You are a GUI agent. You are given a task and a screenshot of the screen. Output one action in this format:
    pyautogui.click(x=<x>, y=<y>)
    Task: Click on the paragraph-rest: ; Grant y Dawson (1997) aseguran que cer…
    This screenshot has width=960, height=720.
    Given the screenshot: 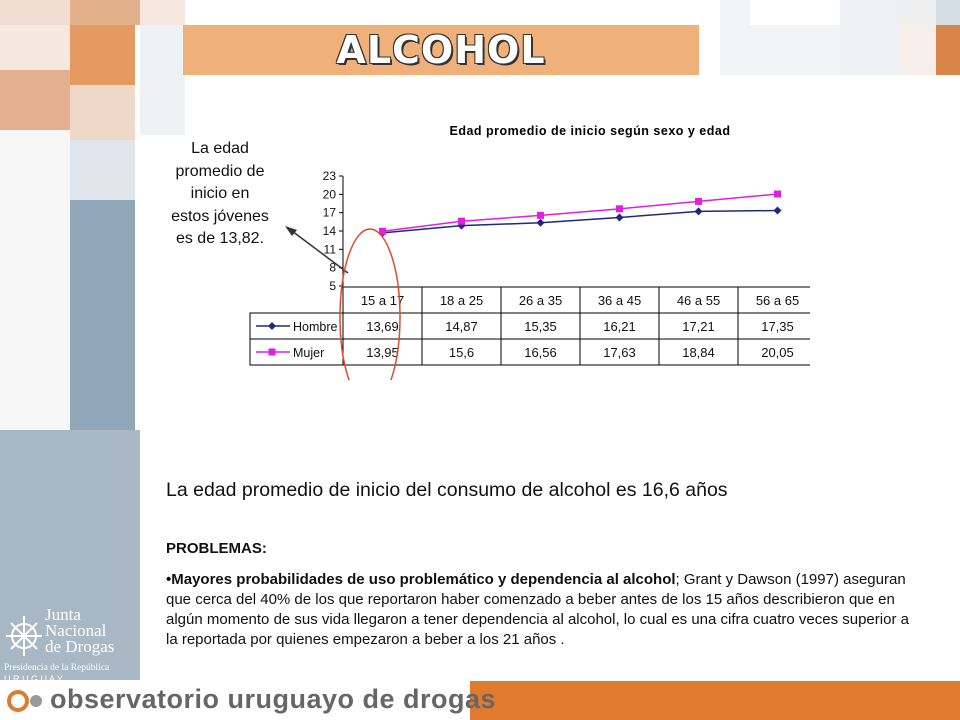 What is the action you would take?
    pyautogui.click(x=537, y=609)
    